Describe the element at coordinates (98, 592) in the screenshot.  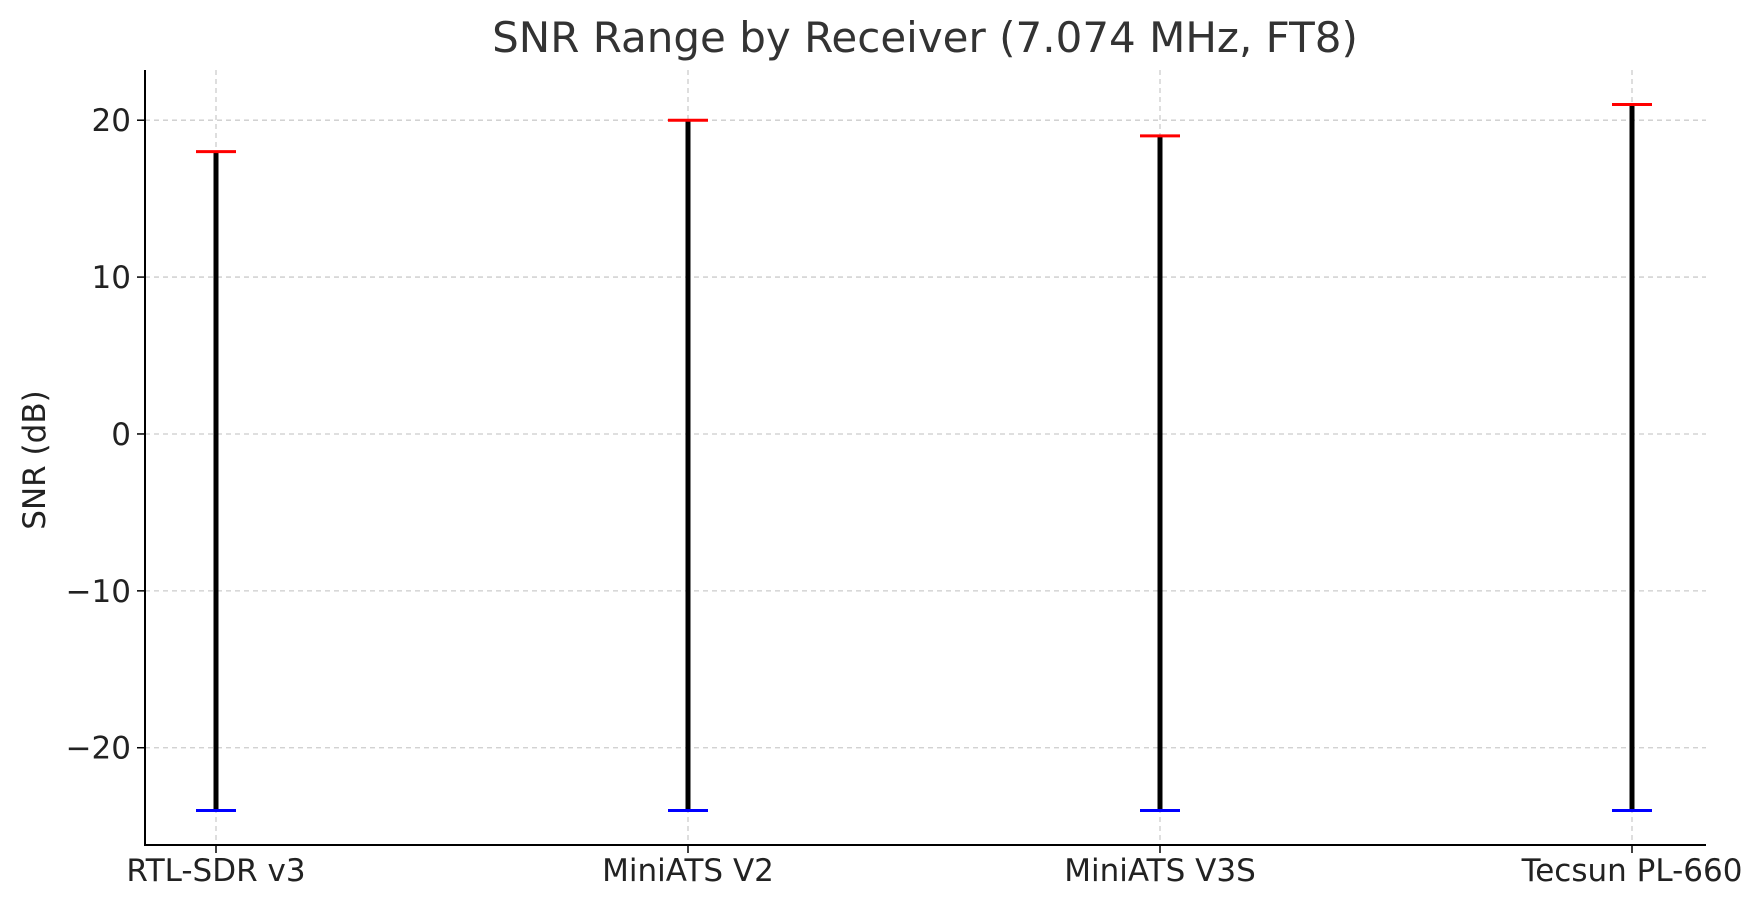
I see `y-tick-label: −10` at that location.